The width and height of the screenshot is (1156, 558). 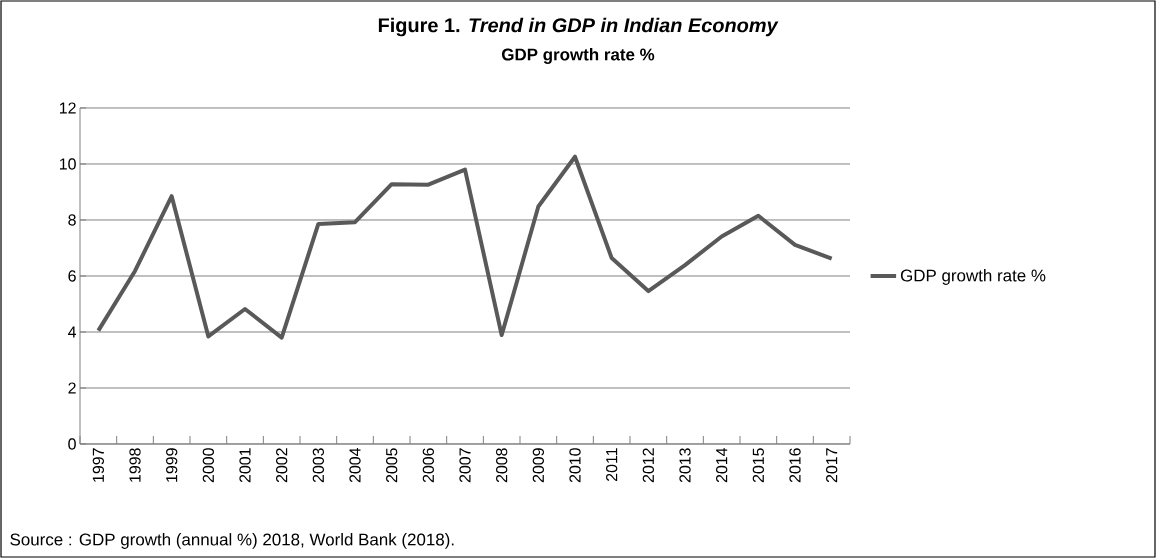 What do you see at coordinates (172, 465) in the screenshot?
I see `x-tick-label: 1999` at bounding box center [172, 465].